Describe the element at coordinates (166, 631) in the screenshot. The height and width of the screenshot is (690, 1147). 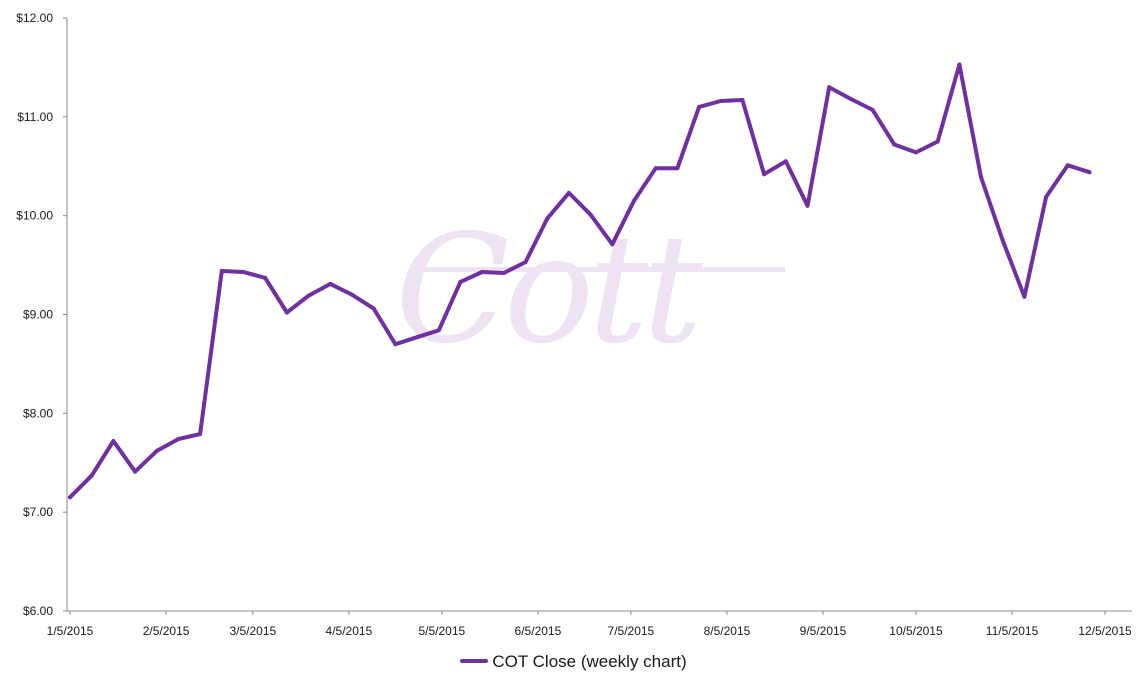
I see `x-tick-label: 2/5/2015` at that location.